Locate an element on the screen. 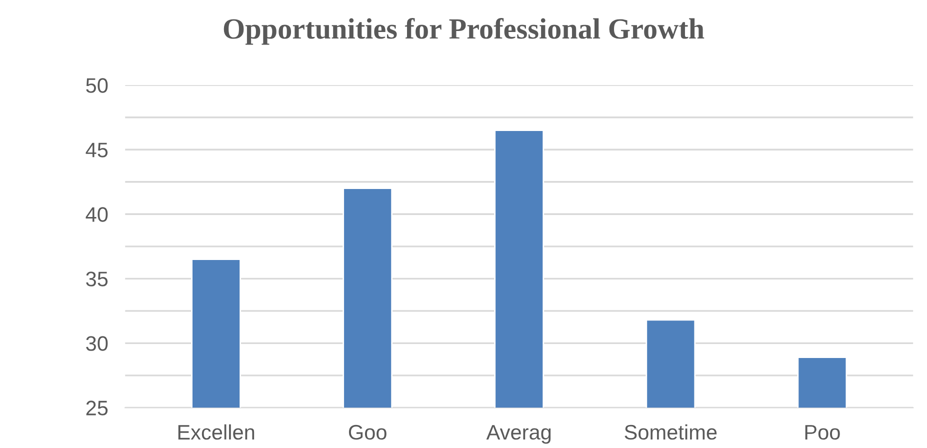 The image size is (927, 448). y-tick-label: 25 is located at coordinates (97, 408).